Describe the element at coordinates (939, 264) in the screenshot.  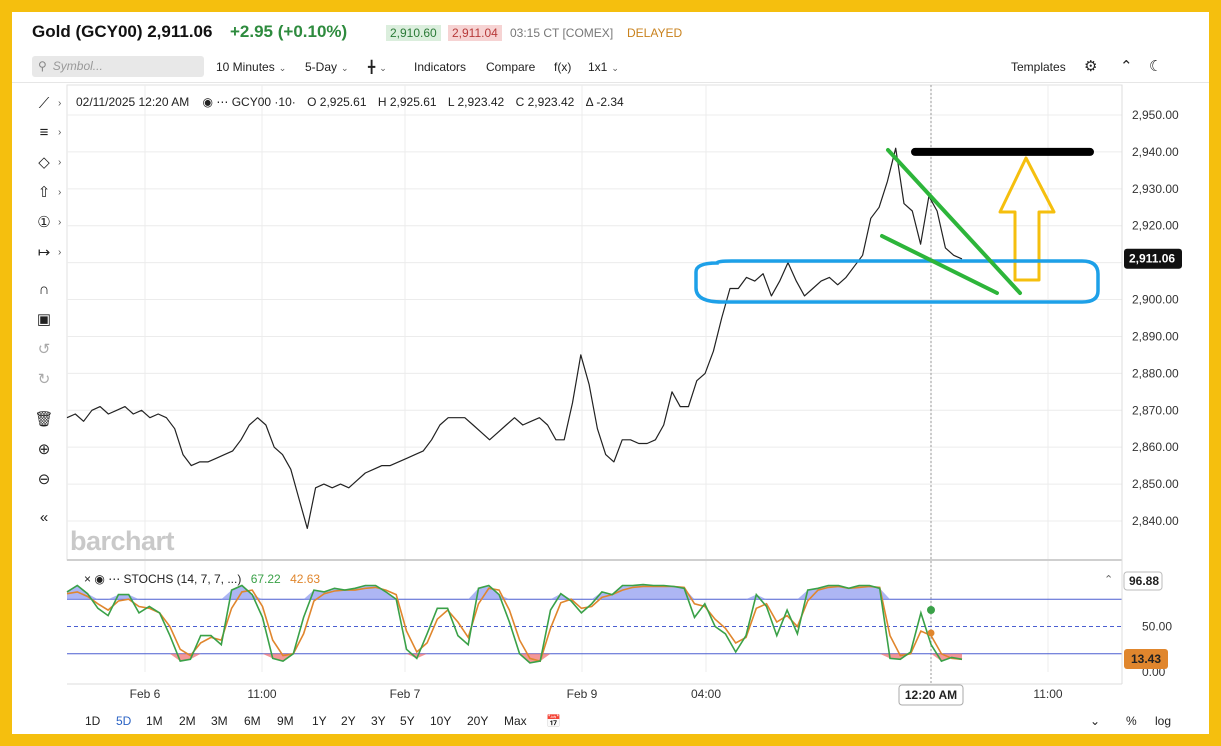
I see `wedge-lower-line` at that location.